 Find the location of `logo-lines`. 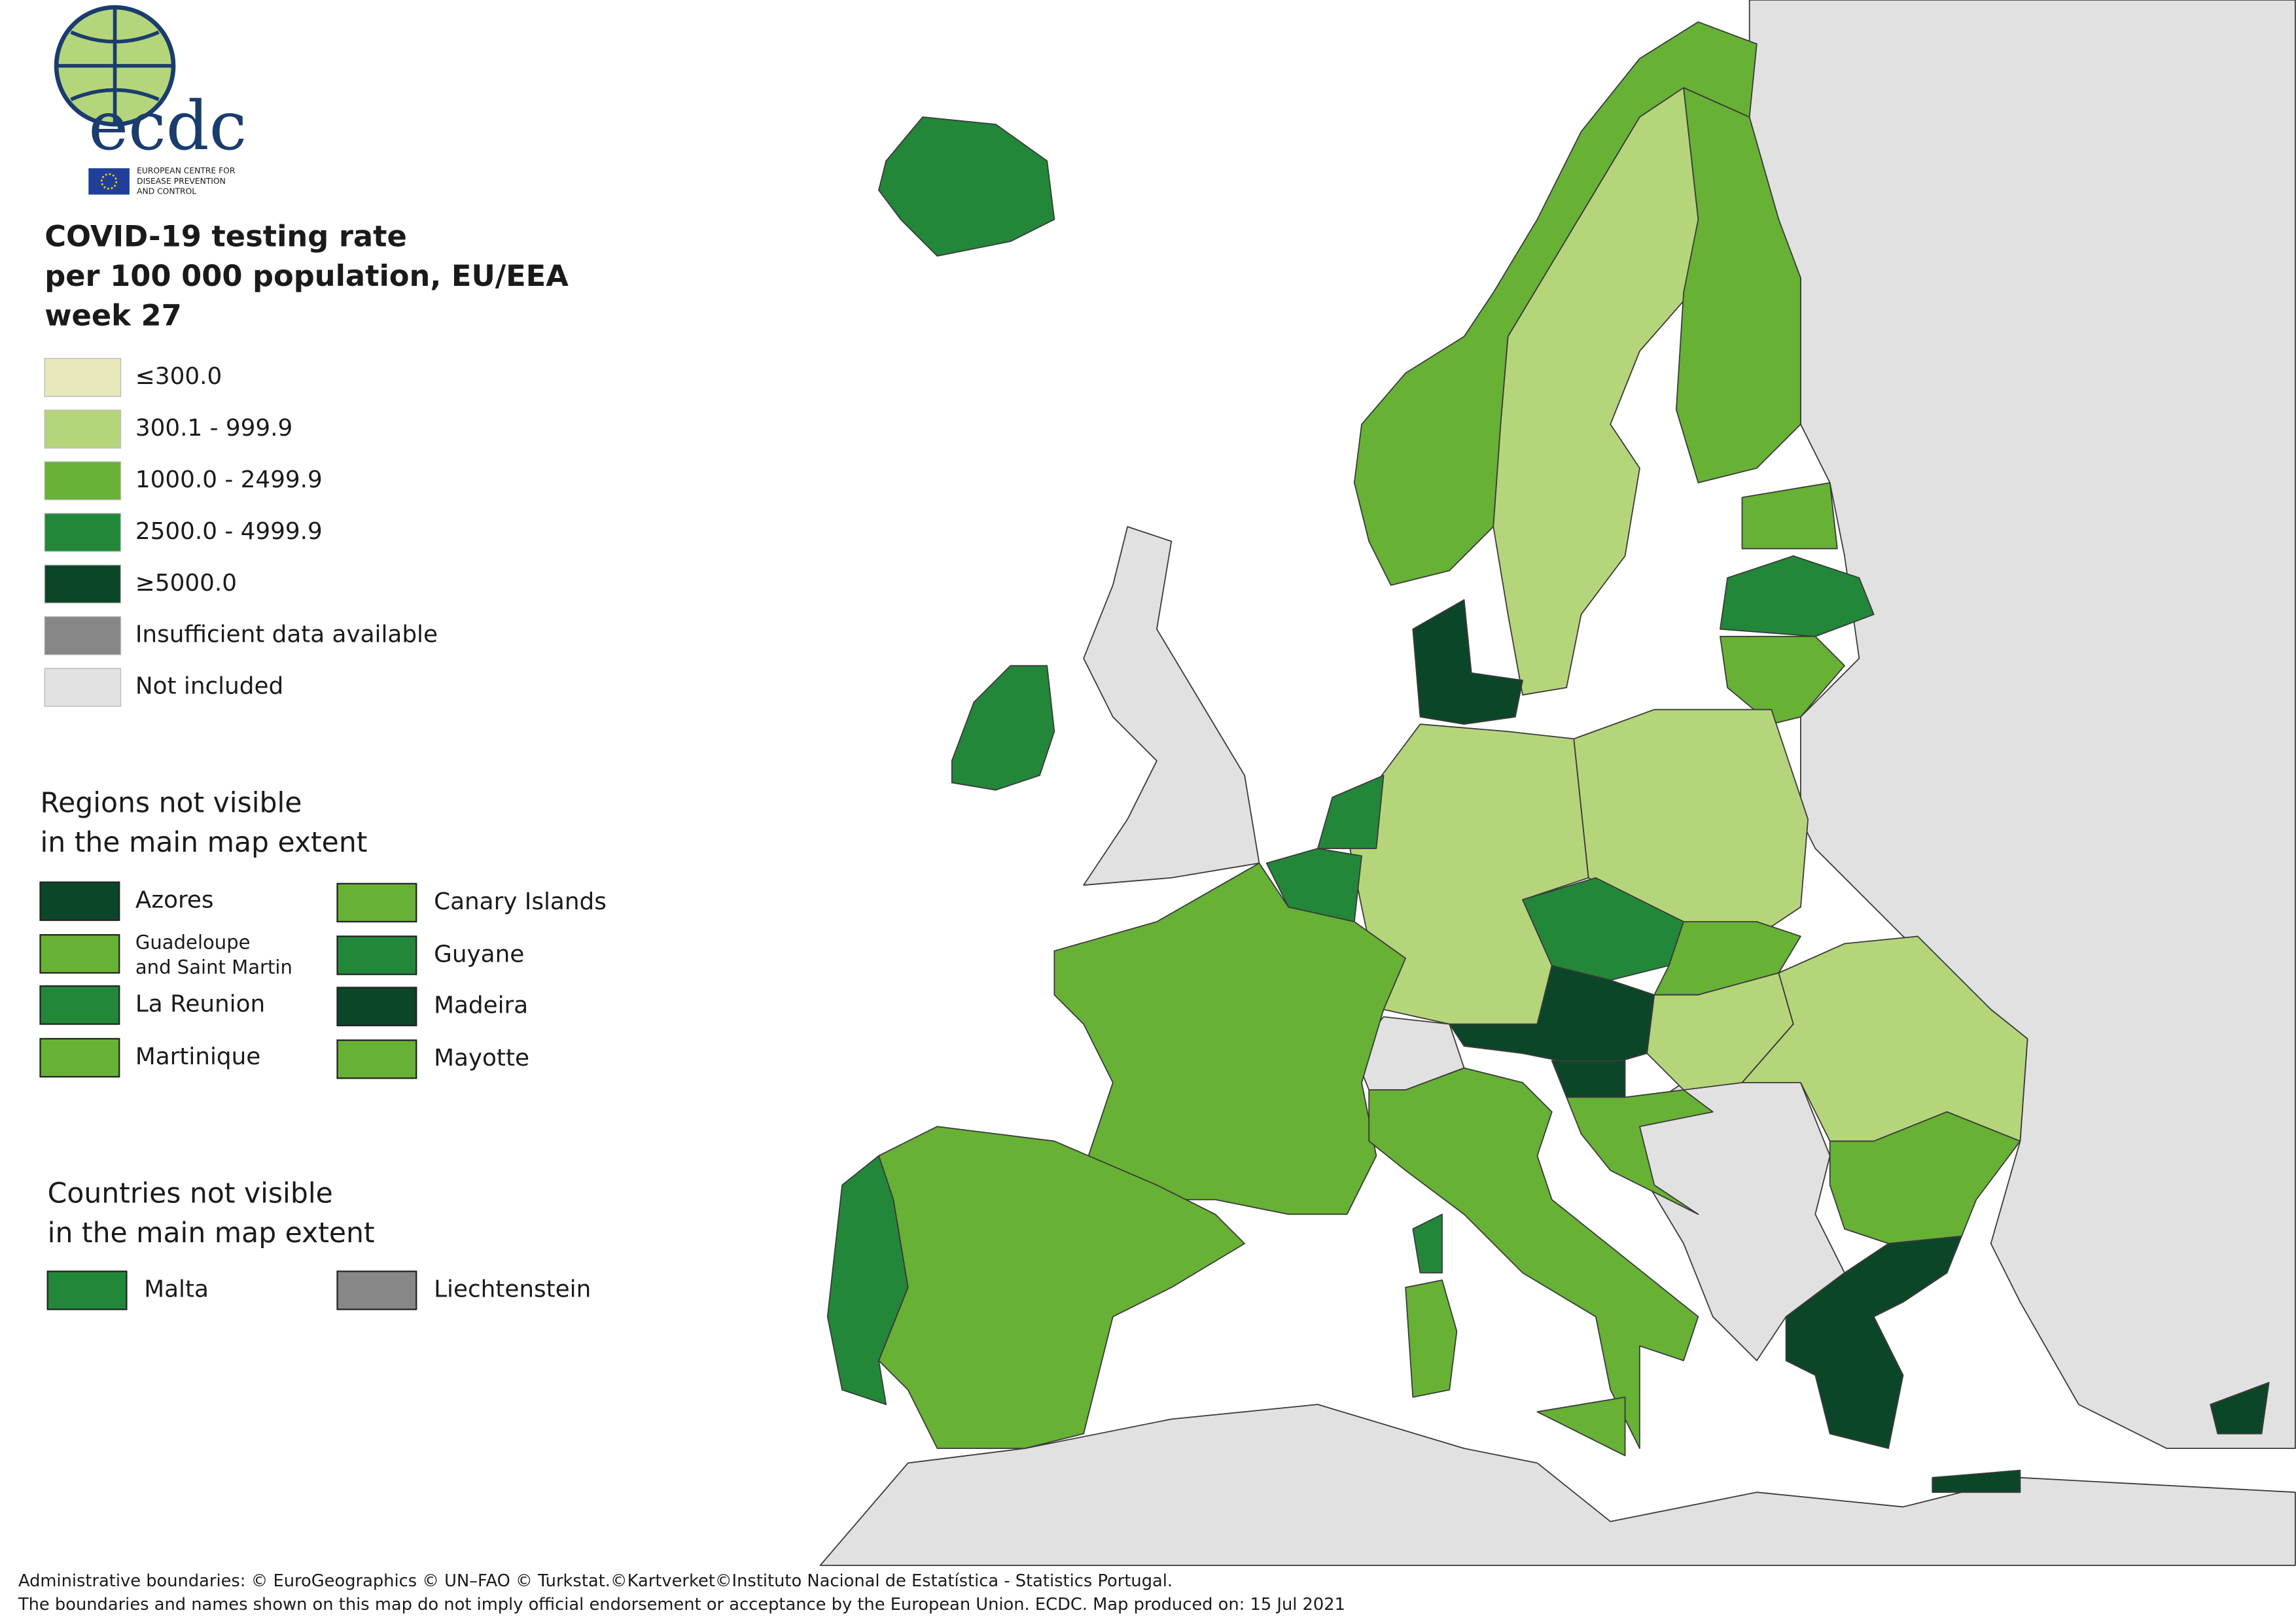

logo-lines is located at coordinates (115, 66).